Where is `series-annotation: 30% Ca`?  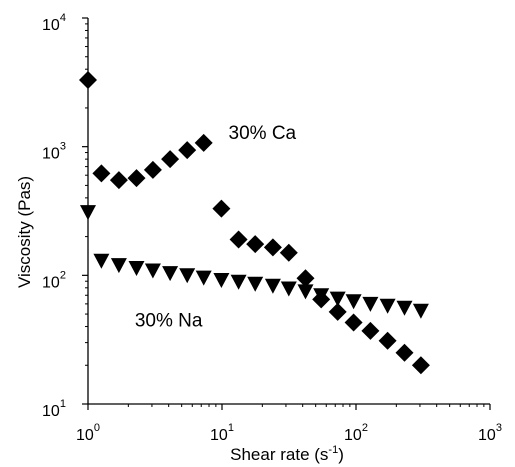 series-annotation: 30% Ca is located at coordinates (263, 133).